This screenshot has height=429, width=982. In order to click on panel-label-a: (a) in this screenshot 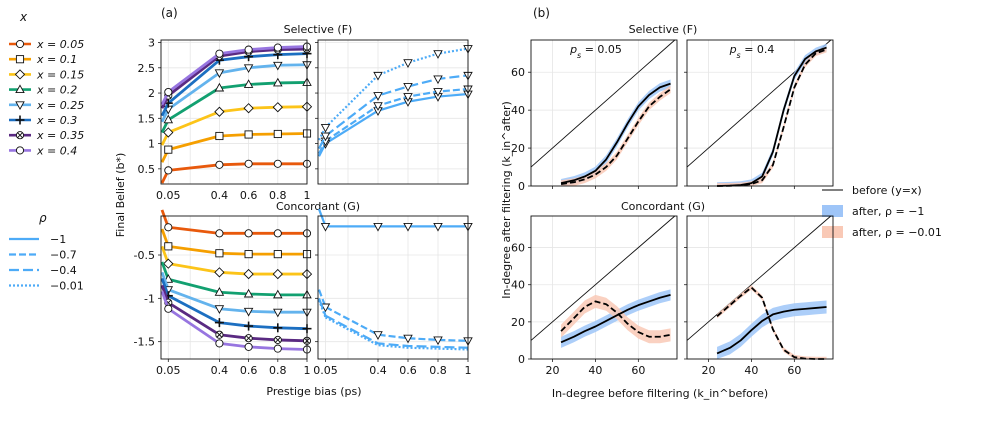, I will do `click(169, 13)`.